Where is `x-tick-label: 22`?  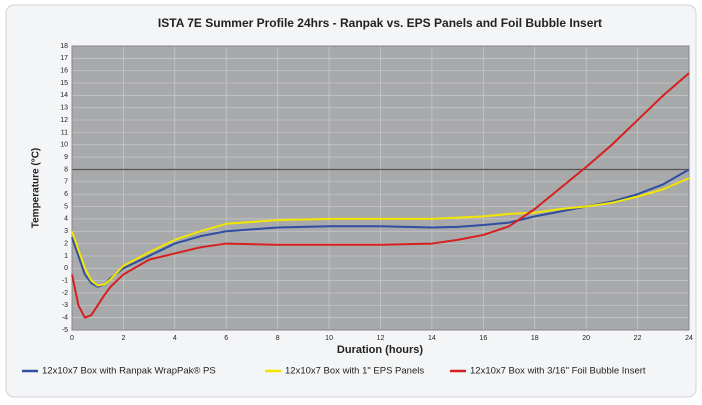
x-tick-label: 22 is located at coordinates (638, 338).